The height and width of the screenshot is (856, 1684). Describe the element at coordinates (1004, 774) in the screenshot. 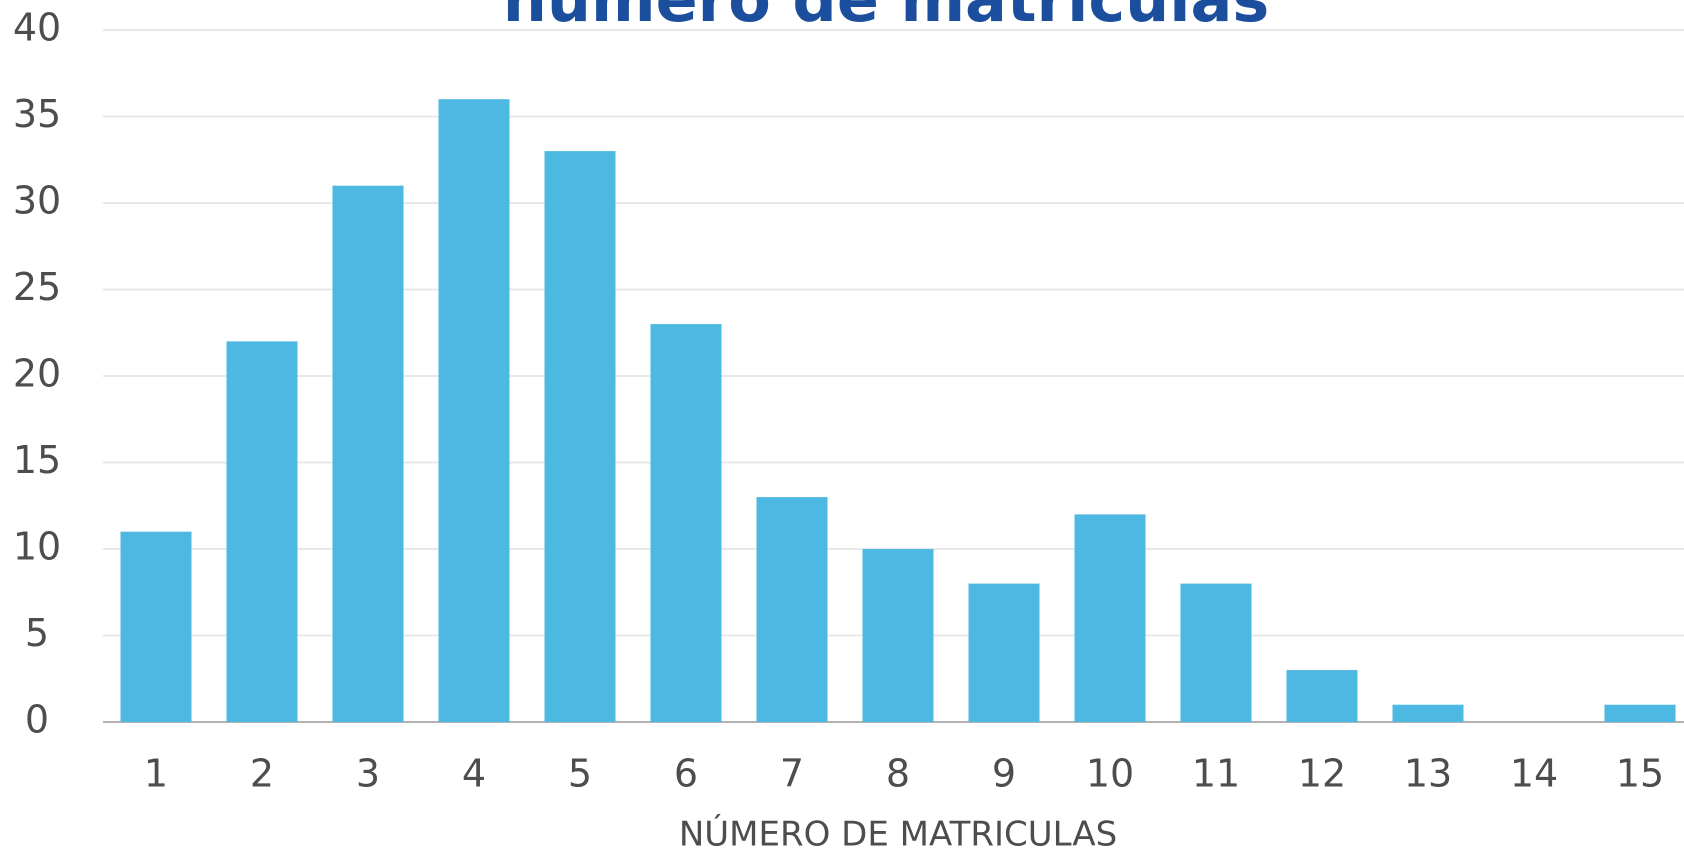

I see `x-tick-label: 9` at that location.